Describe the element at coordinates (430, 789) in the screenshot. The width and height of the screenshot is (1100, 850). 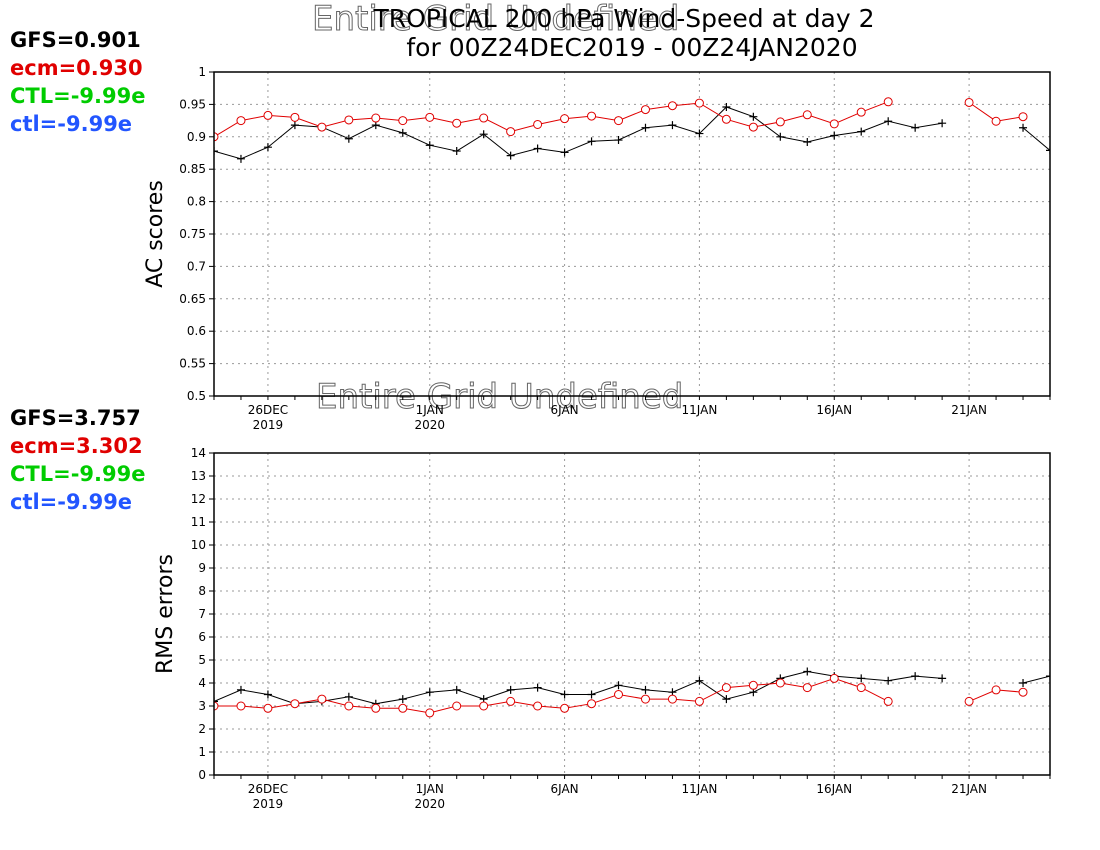
I see `x-tick-label: 1JAN` at that location.